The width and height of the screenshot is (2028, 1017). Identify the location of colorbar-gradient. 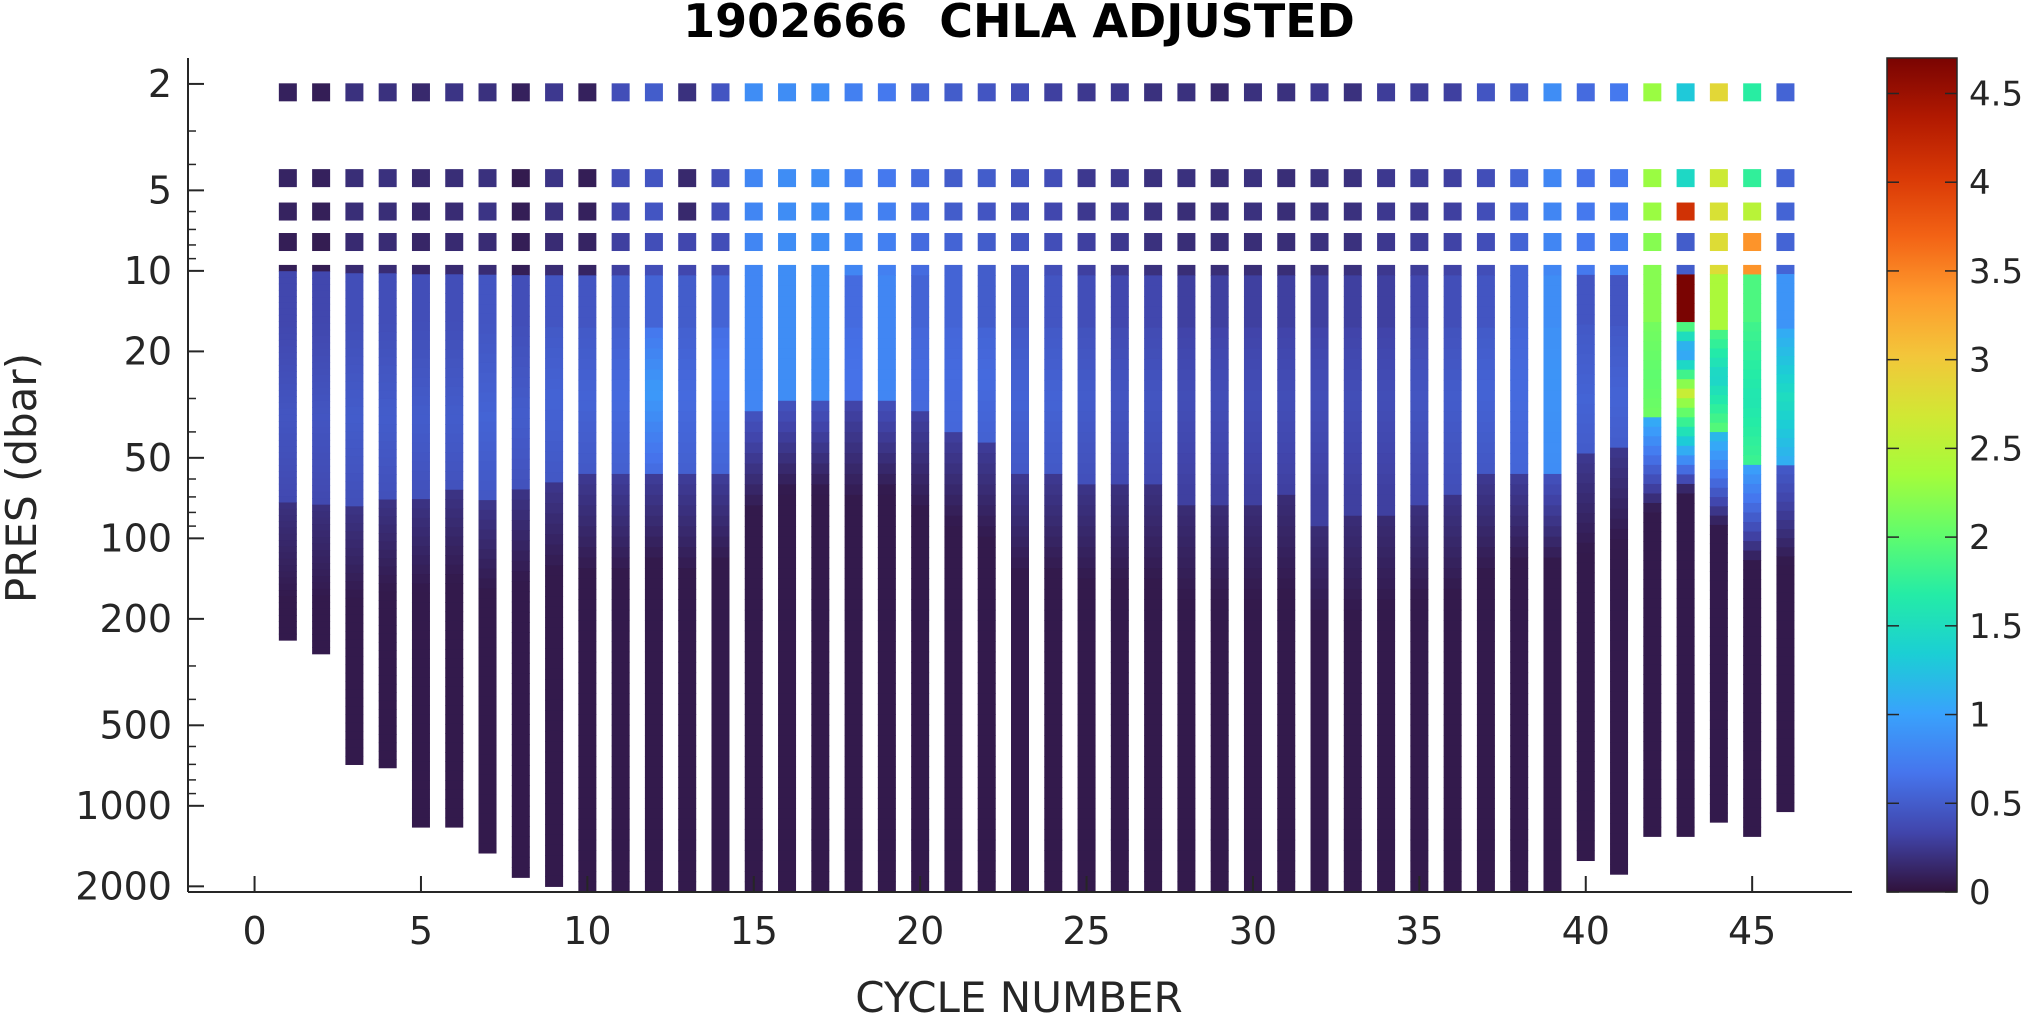
(1922, 475).